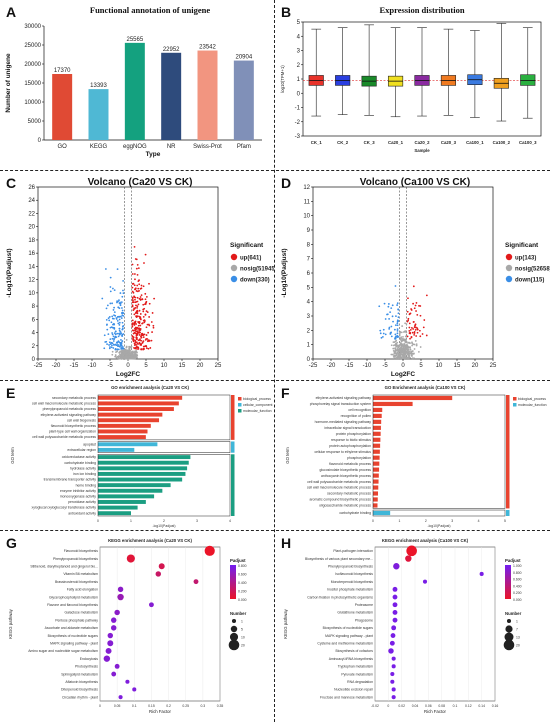 The width and height of the screenshot is (550, 727). I want to click on chart-title: Volcano (Ca20 VS CK), so click(140, 182).